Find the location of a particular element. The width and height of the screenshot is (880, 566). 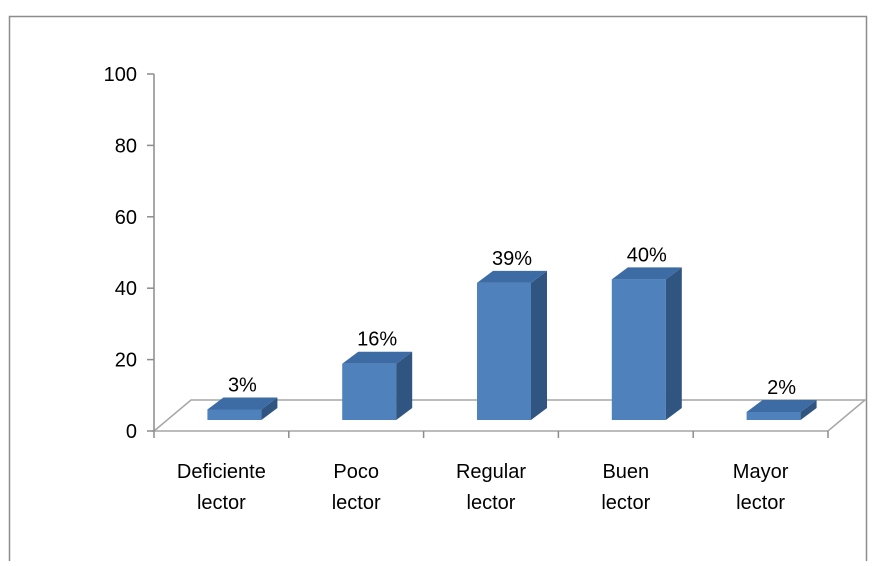

y-tick-label: 100 is located at coordinates (120, 75).